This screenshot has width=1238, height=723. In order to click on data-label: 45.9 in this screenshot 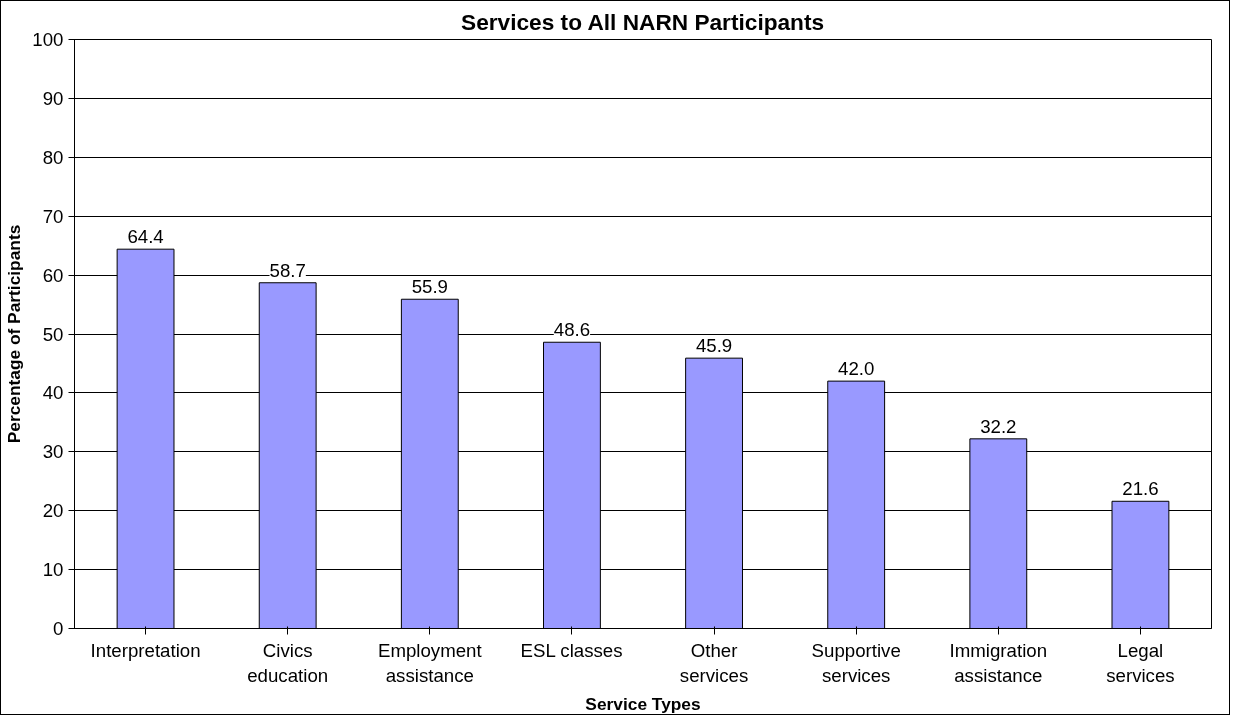, I will do `click(714, 346)`.